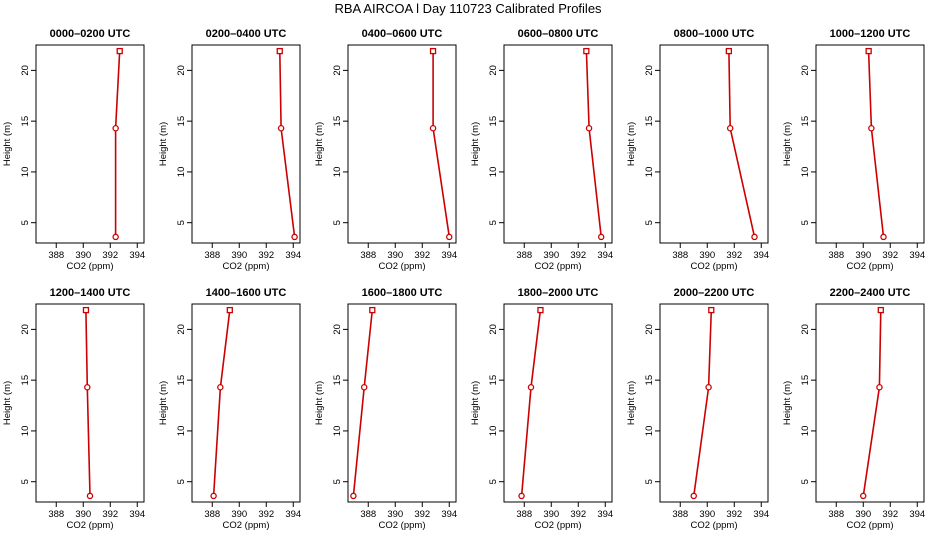 The width and height of the screenshot is (936, 540). What do you see at coordinates (90, 293) in the screenshot?
I see `panel-title: 1200–1400 UTC` at bounding box center [90, 293].